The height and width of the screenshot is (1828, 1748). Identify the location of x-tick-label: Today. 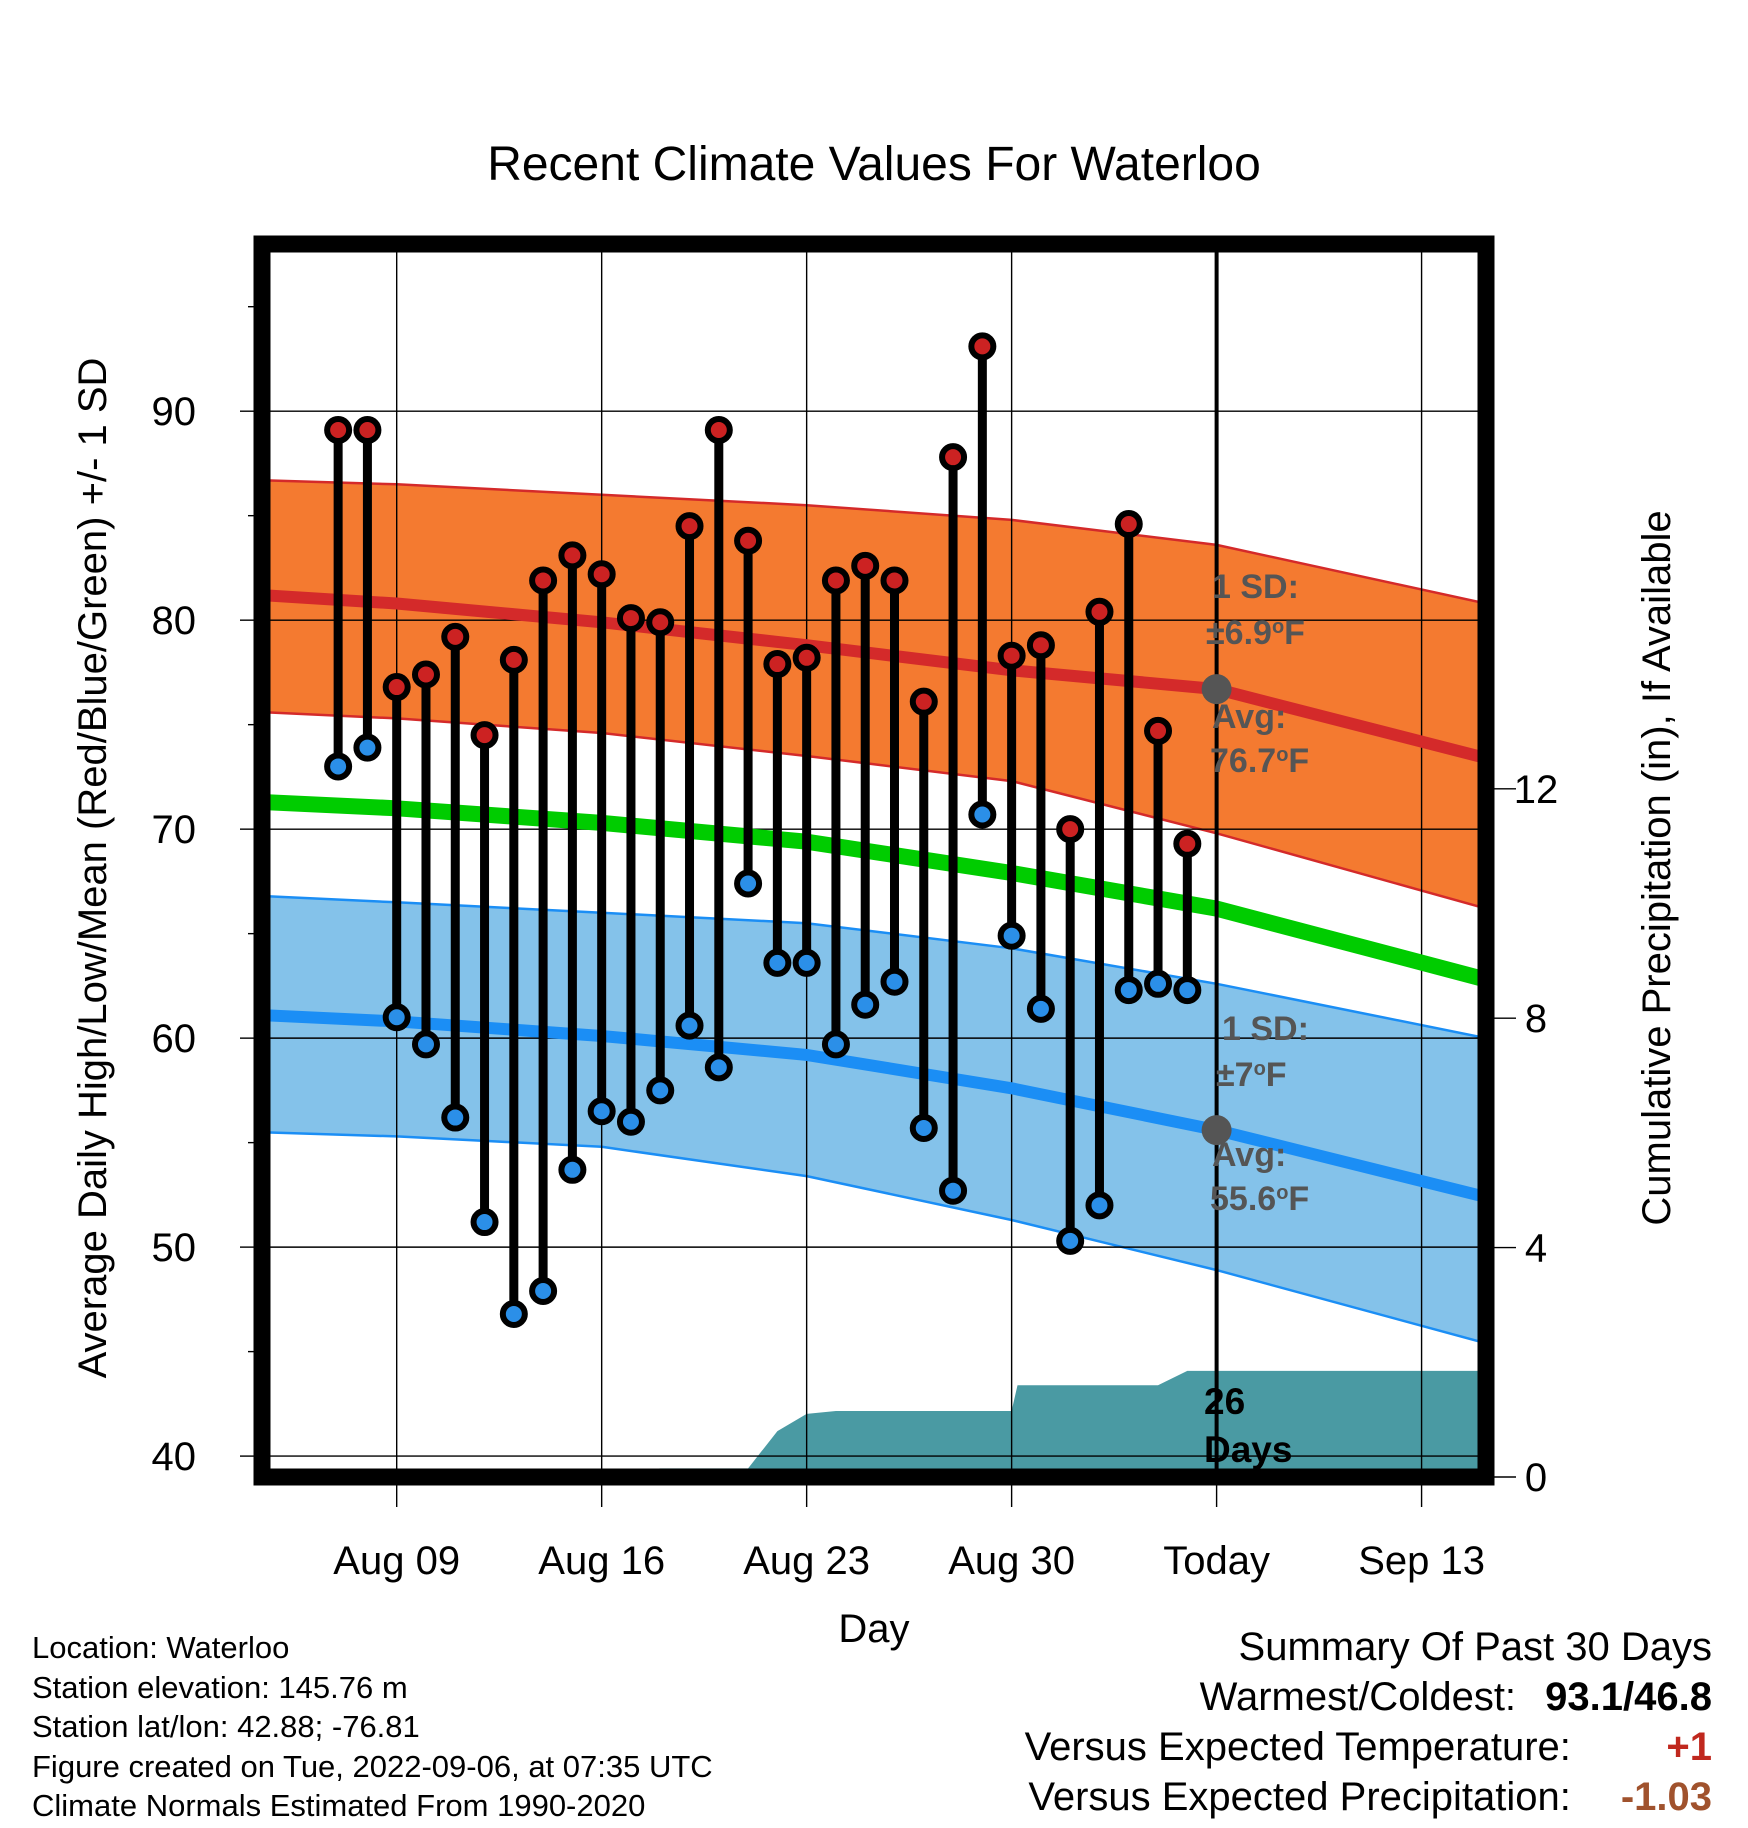
(1216, 1561).